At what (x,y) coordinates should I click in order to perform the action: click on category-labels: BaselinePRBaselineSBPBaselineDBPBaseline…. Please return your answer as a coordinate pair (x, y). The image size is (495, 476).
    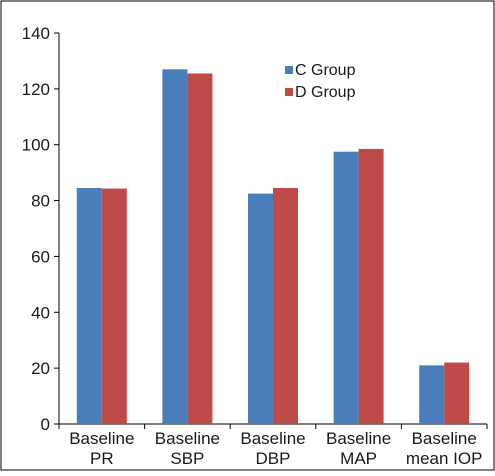
    Looking at the image, I should click on (273, 446).